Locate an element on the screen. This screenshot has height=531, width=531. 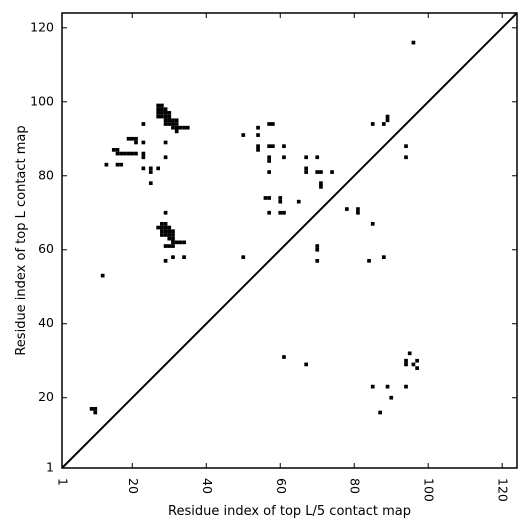
x-tick-label: 1 is located at coordinates (63, 482).